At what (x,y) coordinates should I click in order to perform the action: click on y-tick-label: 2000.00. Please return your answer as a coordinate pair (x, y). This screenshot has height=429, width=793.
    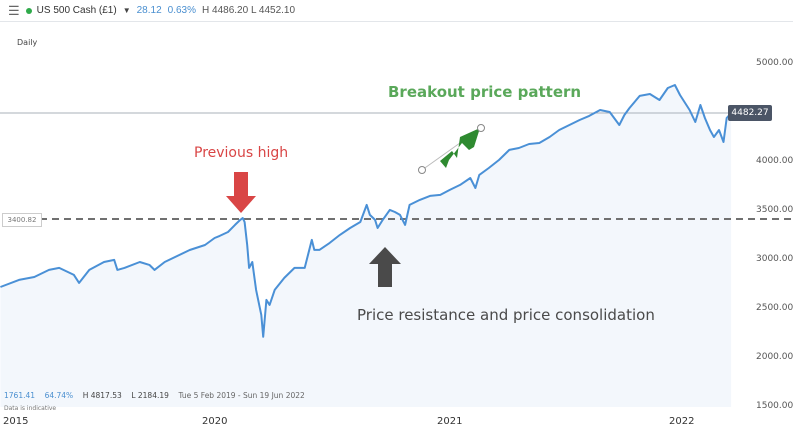
    Looking at the image, I should click on (774, 357).